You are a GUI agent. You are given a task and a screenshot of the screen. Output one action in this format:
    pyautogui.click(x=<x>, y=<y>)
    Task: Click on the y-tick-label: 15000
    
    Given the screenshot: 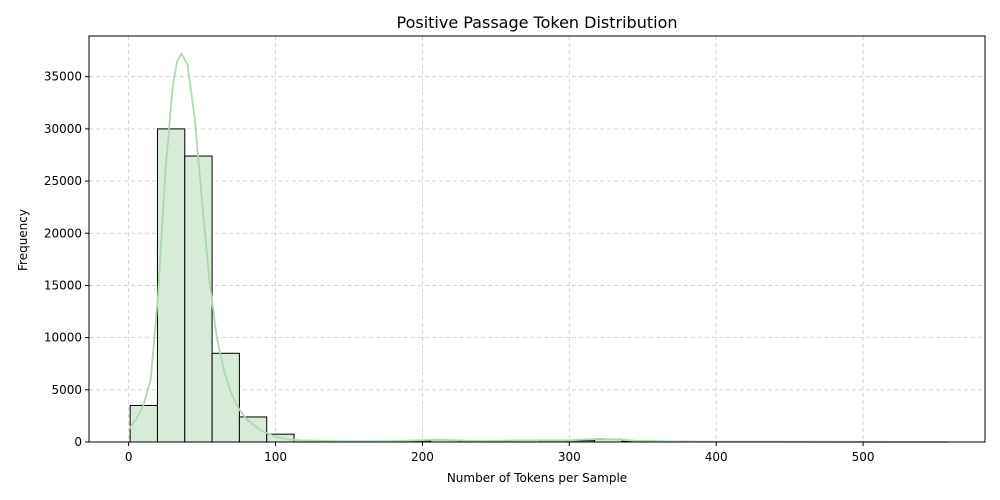 What is the action you would take?
    pyautogui.click(x=63, y=285)
    